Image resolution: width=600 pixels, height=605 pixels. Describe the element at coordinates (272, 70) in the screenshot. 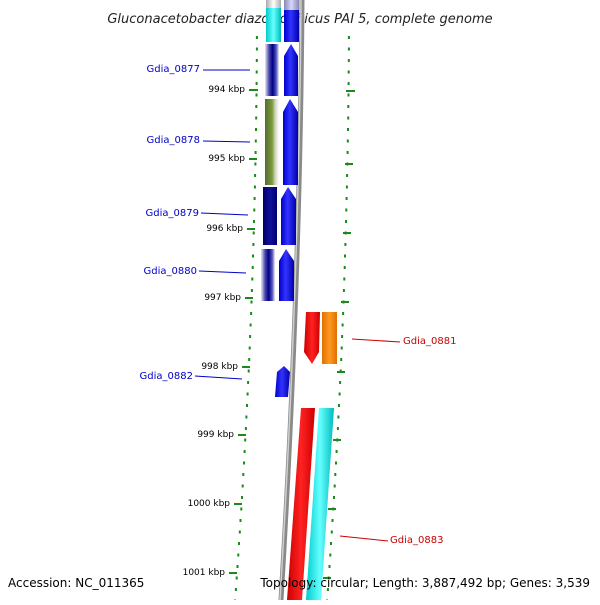

I see `gene-gdia-0877-box` at that location.